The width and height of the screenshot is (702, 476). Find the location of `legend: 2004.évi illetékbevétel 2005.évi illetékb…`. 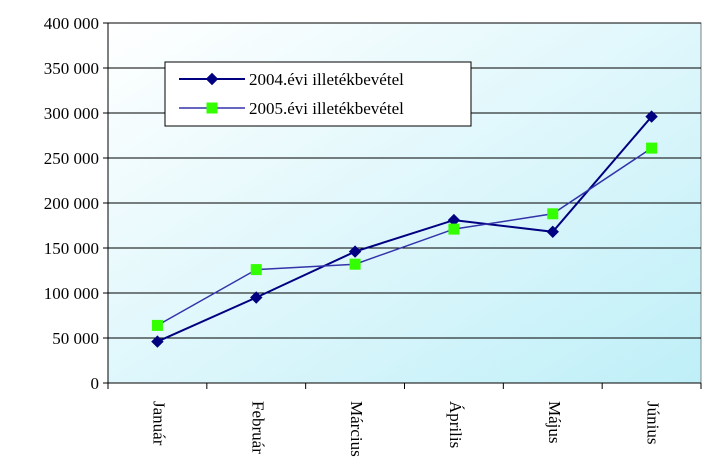

legend: 2004.évi illetékbevétel 2005.évi illetékb… is located at coordinates (318, 94).